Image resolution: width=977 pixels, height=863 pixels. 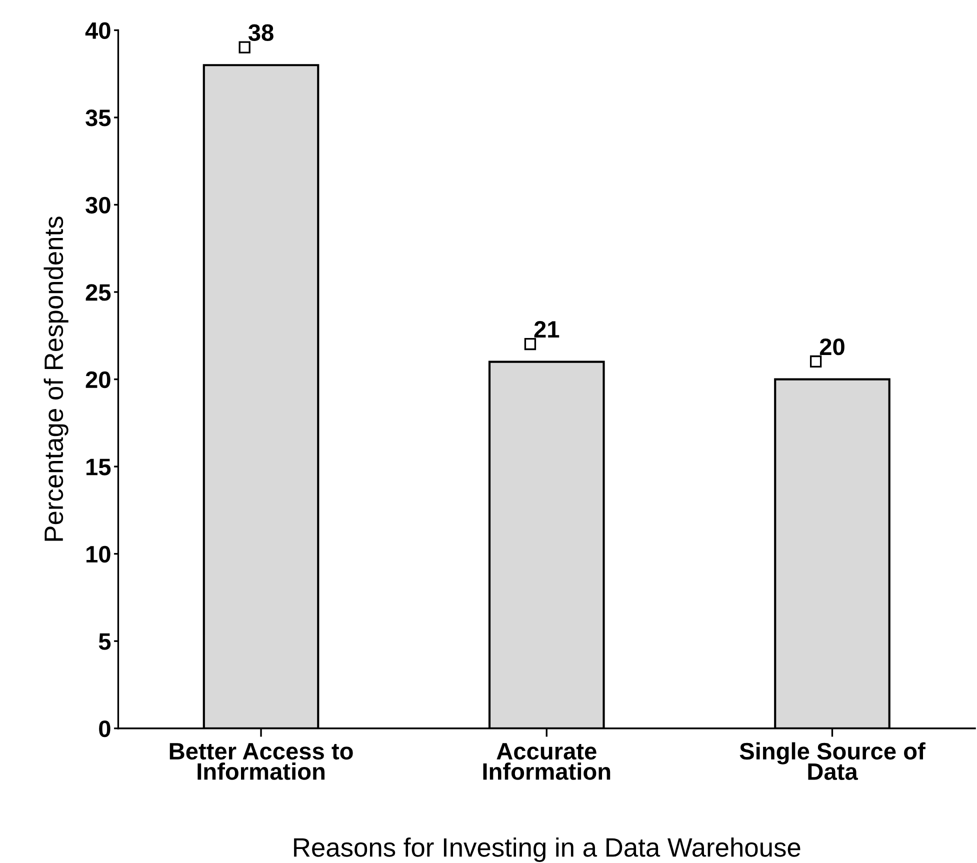 What do you see at coordinates (546, 761) in the screenshot?
I see `x-tick-label: Accurate Information` at bounding box center [546, 761].